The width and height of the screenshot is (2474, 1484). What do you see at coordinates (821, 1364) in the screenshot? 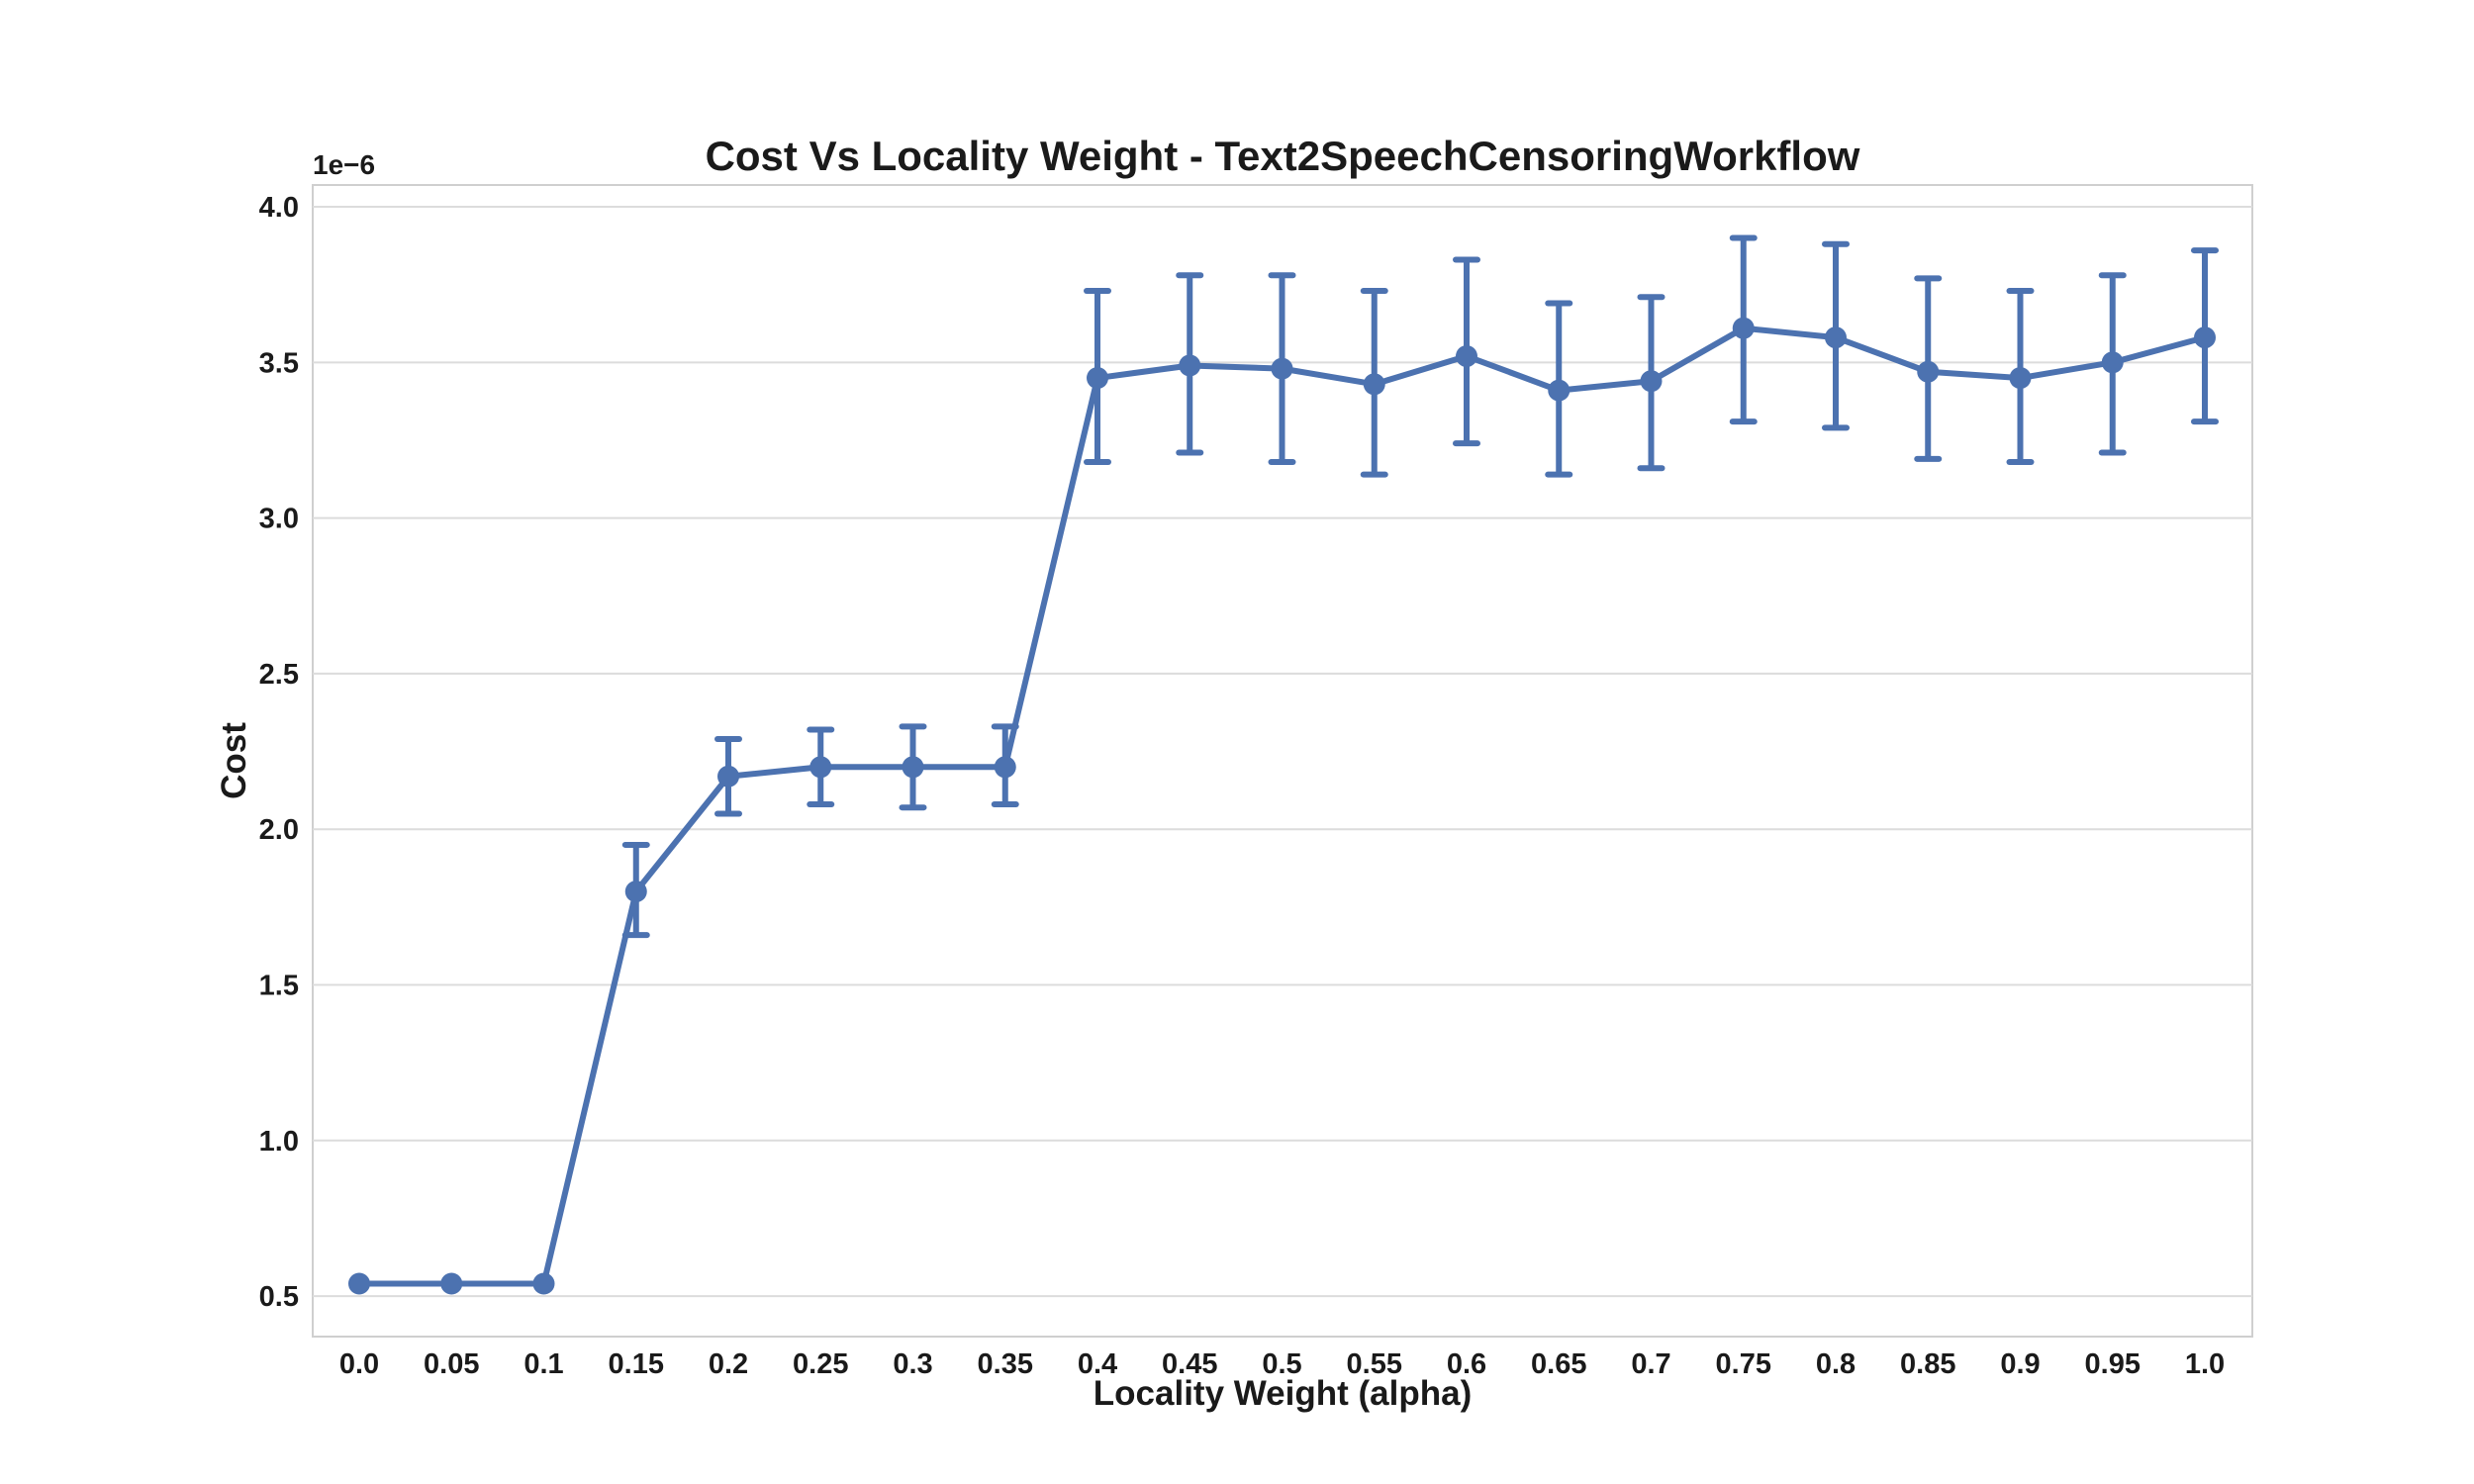
I see `x-tick-label: 0.25` at bounding box center [821, 1364].